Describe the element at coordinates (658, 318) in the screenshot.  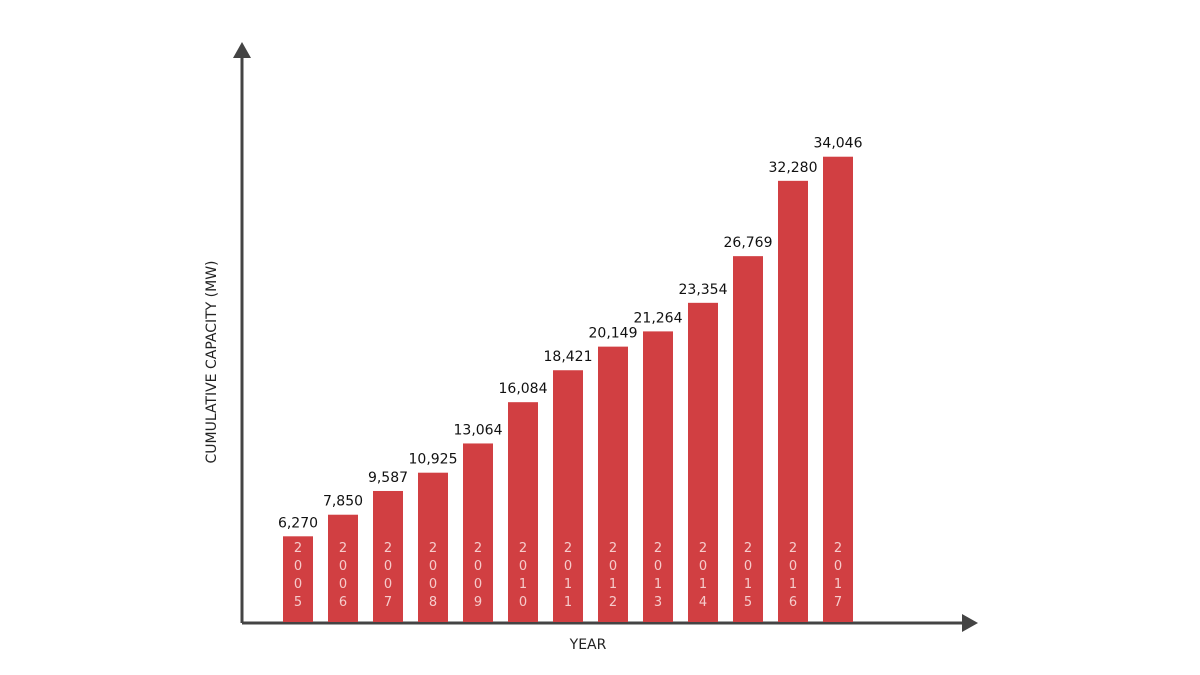
I see `value-label: 21,264` at that location.